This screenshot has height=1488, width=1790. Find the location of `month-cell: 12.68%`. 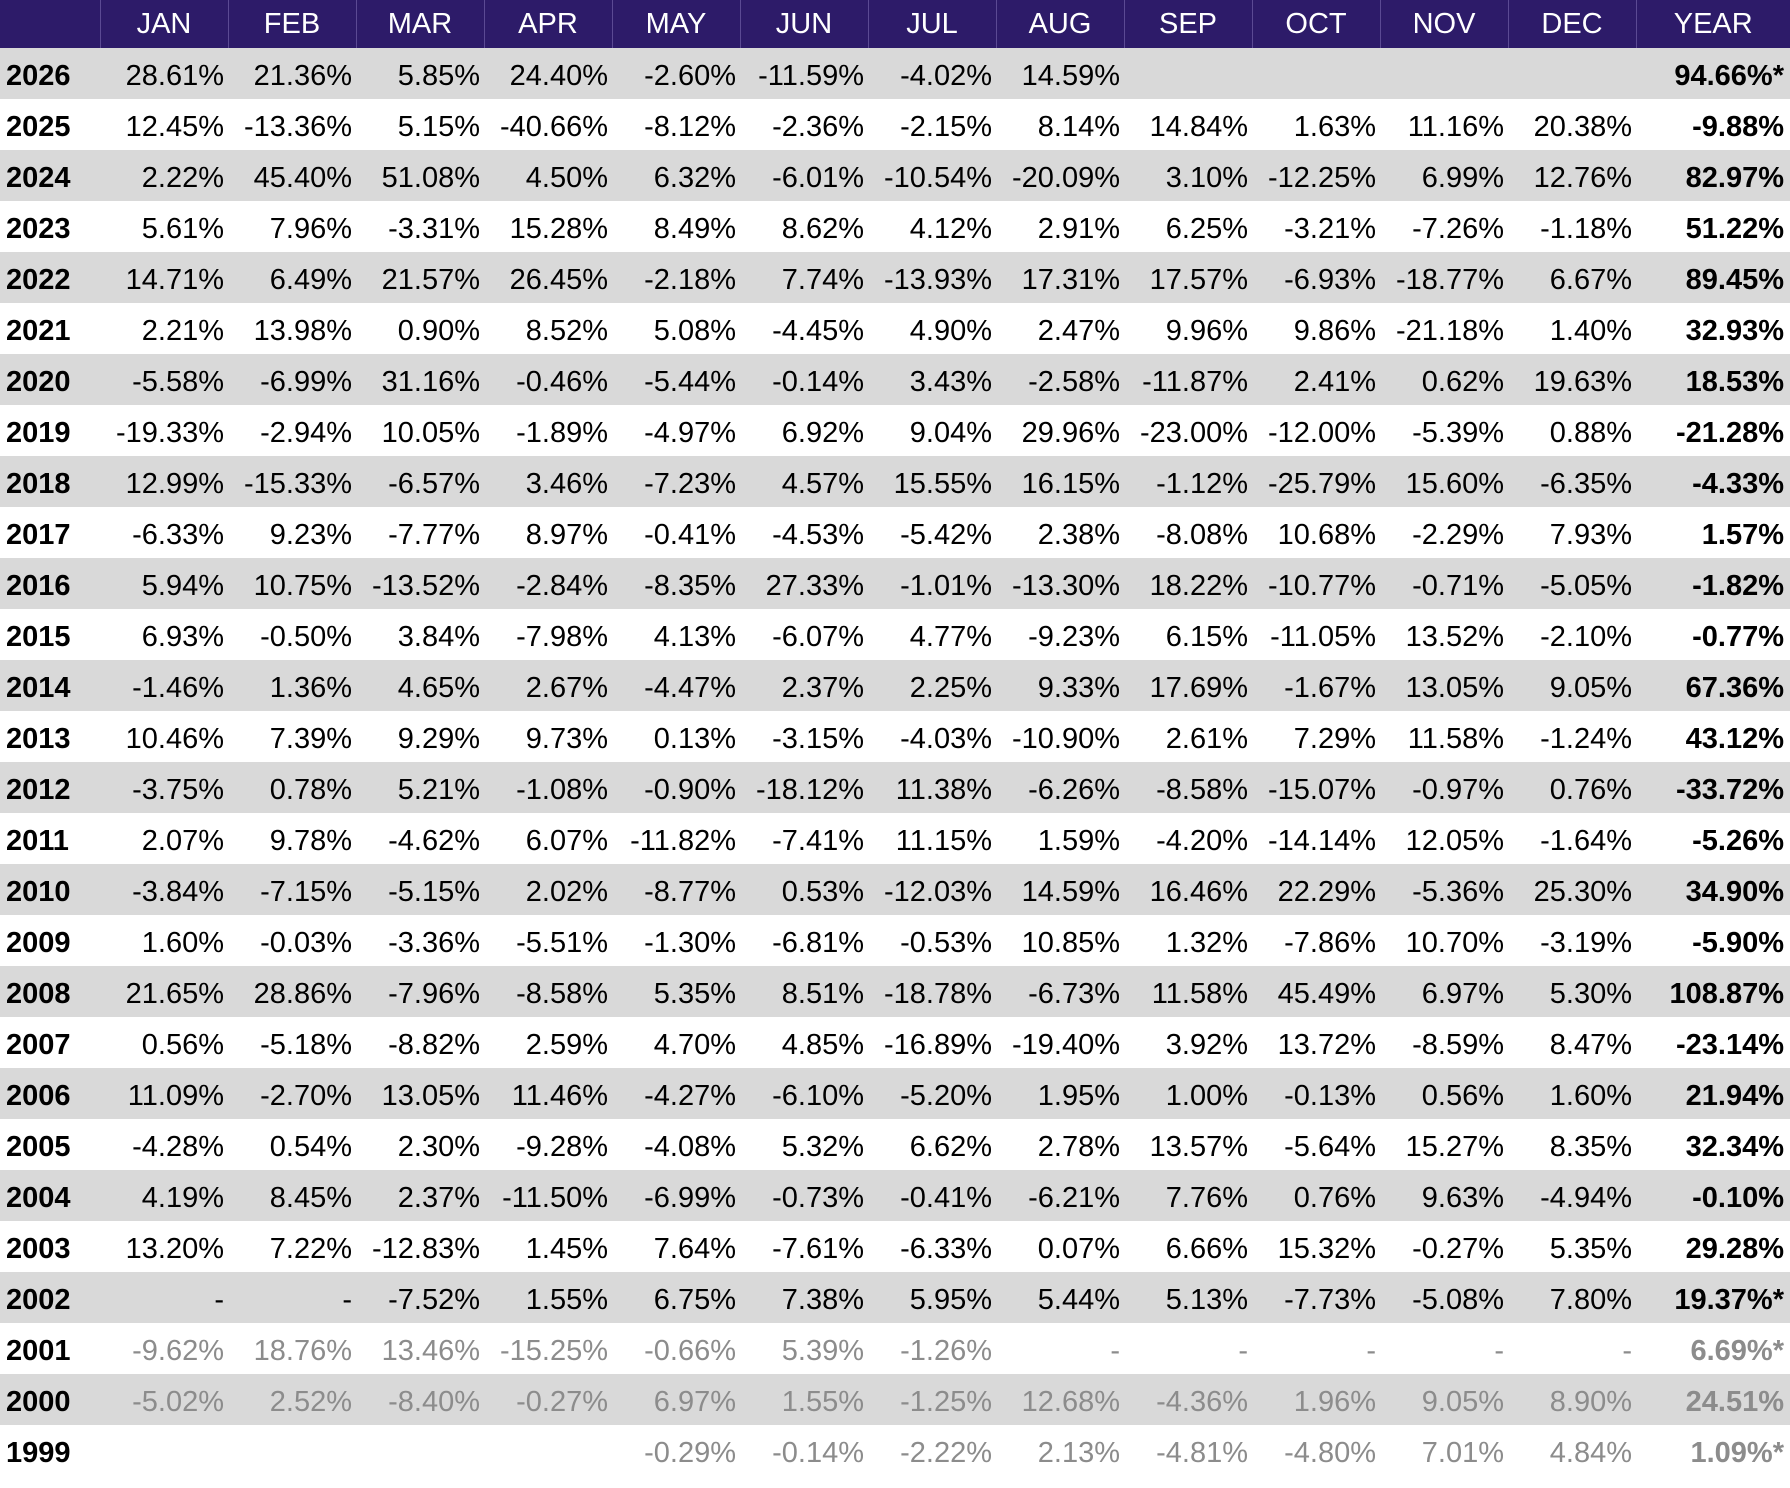

month-cell: 12.68% is located at coordinates (1070, 1402).